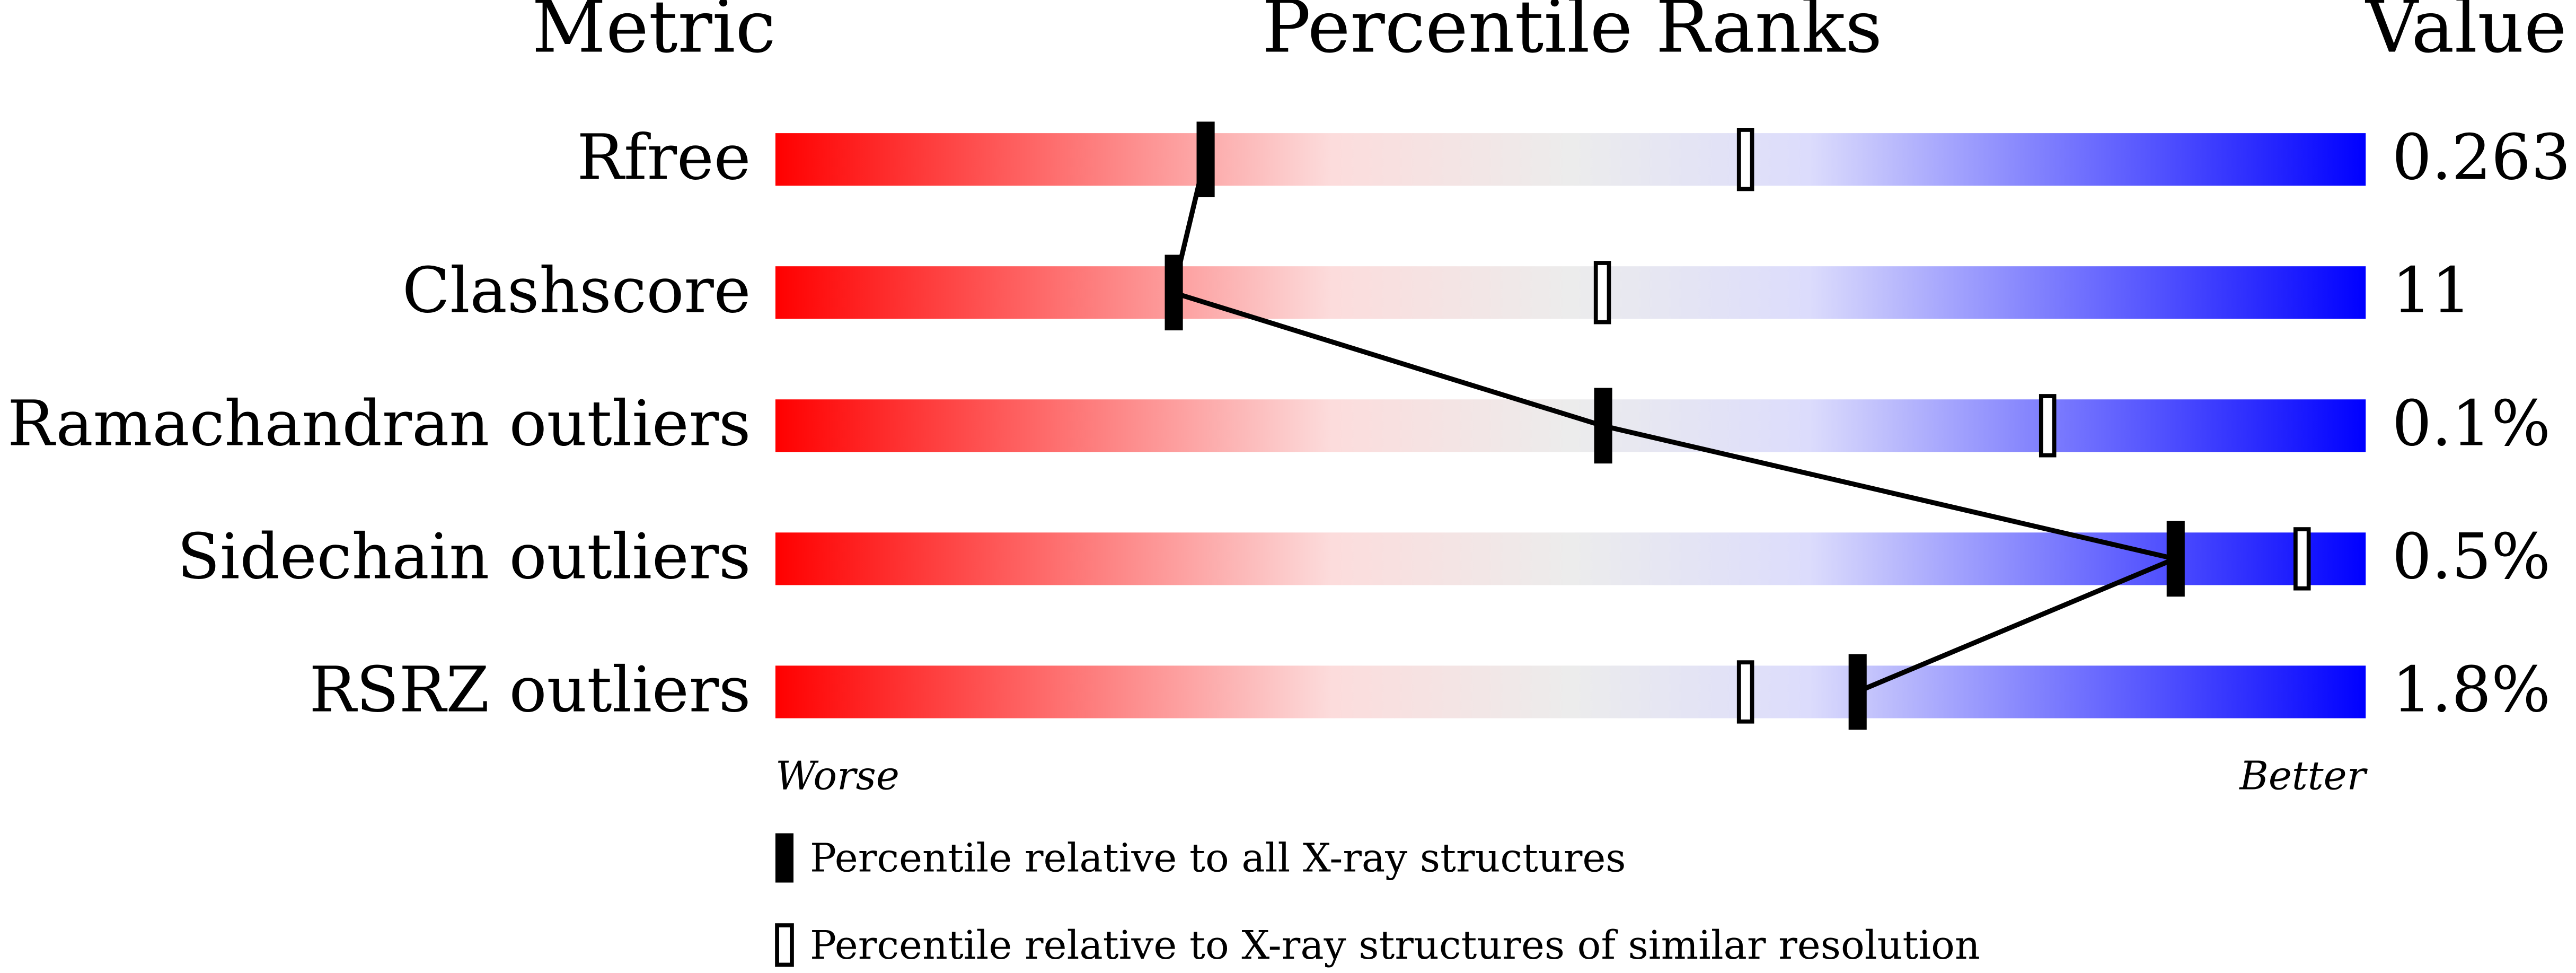 This screenshot has width=2576, height=973. I want to click on metric-value: 11, so click(2432, 291).